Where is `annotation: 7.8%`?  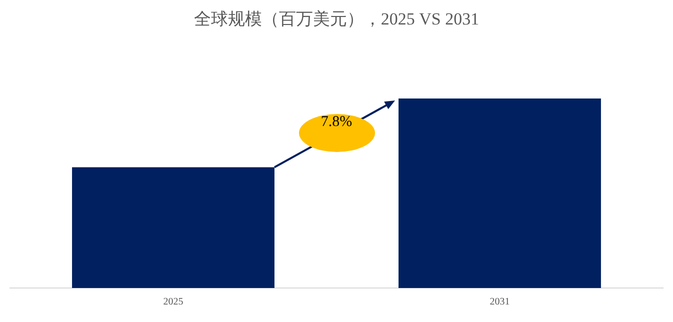
annotation: 7.8% is located at coordinates (336, 133).